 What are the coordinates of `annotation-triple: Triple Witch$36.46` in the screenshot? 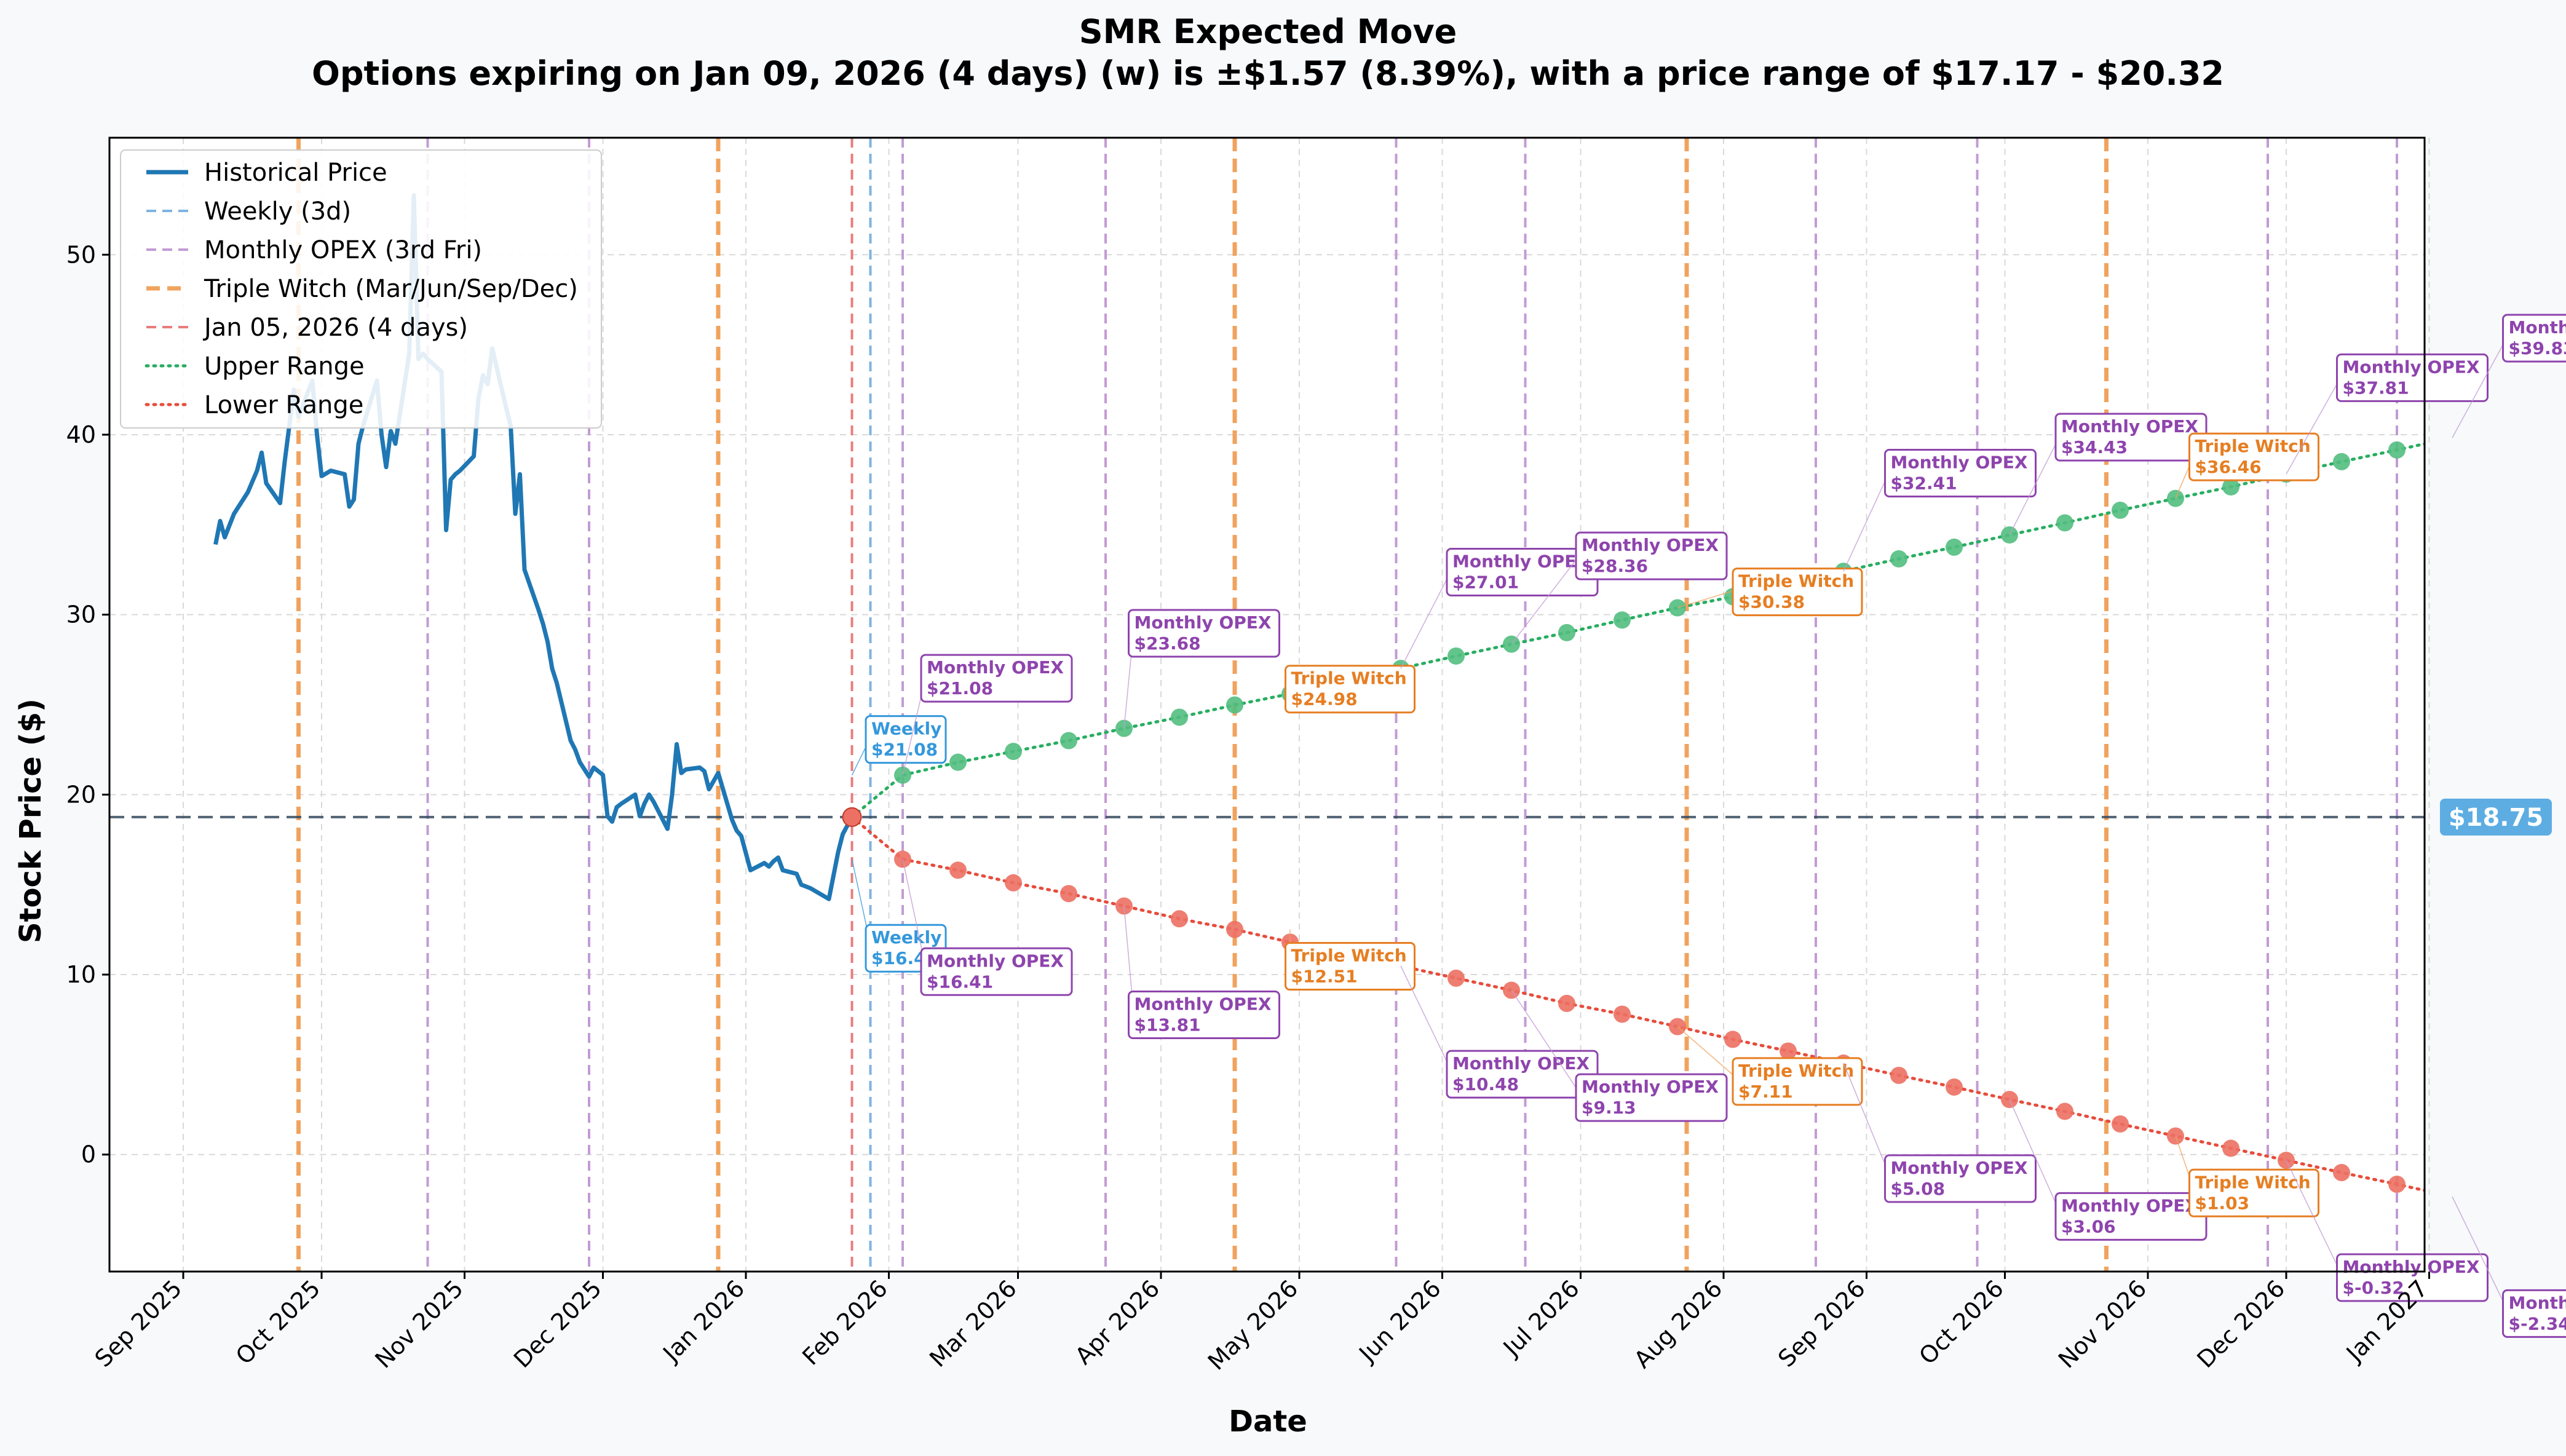 It's located at (2247, 466).